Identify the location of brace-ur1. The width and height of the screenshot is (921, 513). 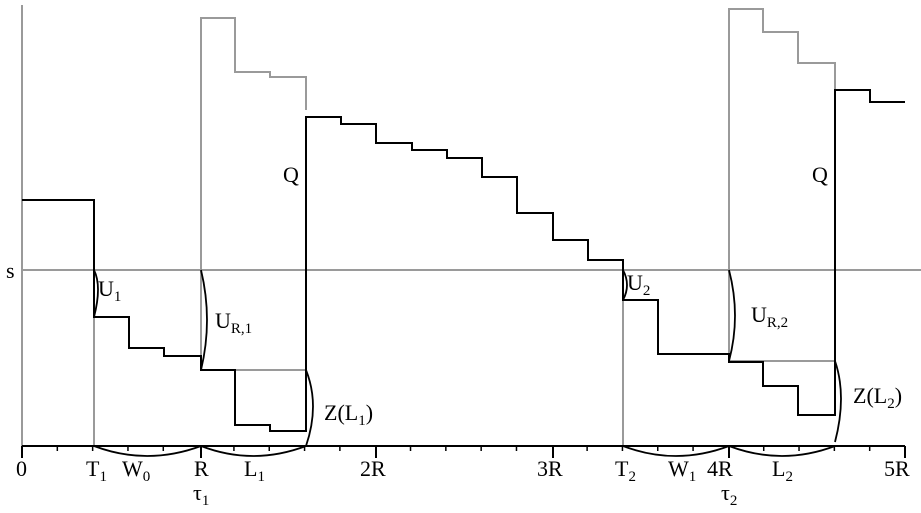
(204, 320).